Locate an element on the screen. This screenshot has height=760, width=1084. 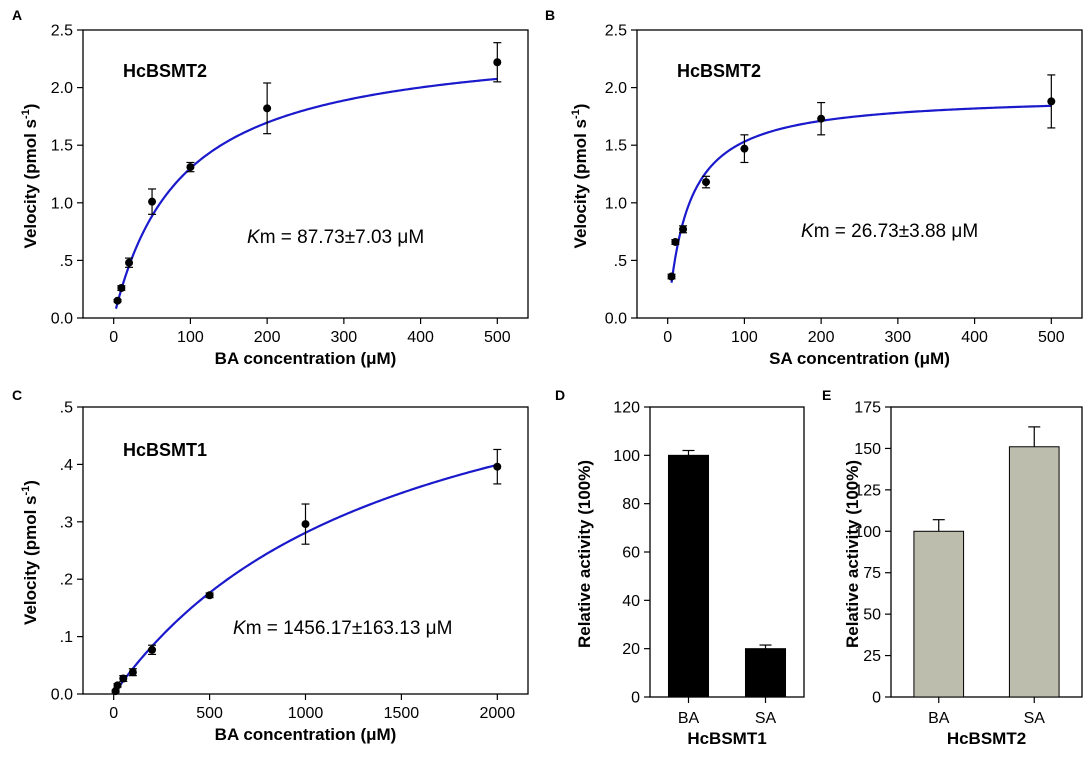
y-tick-label: 175 is located at coordinates (867, 408).